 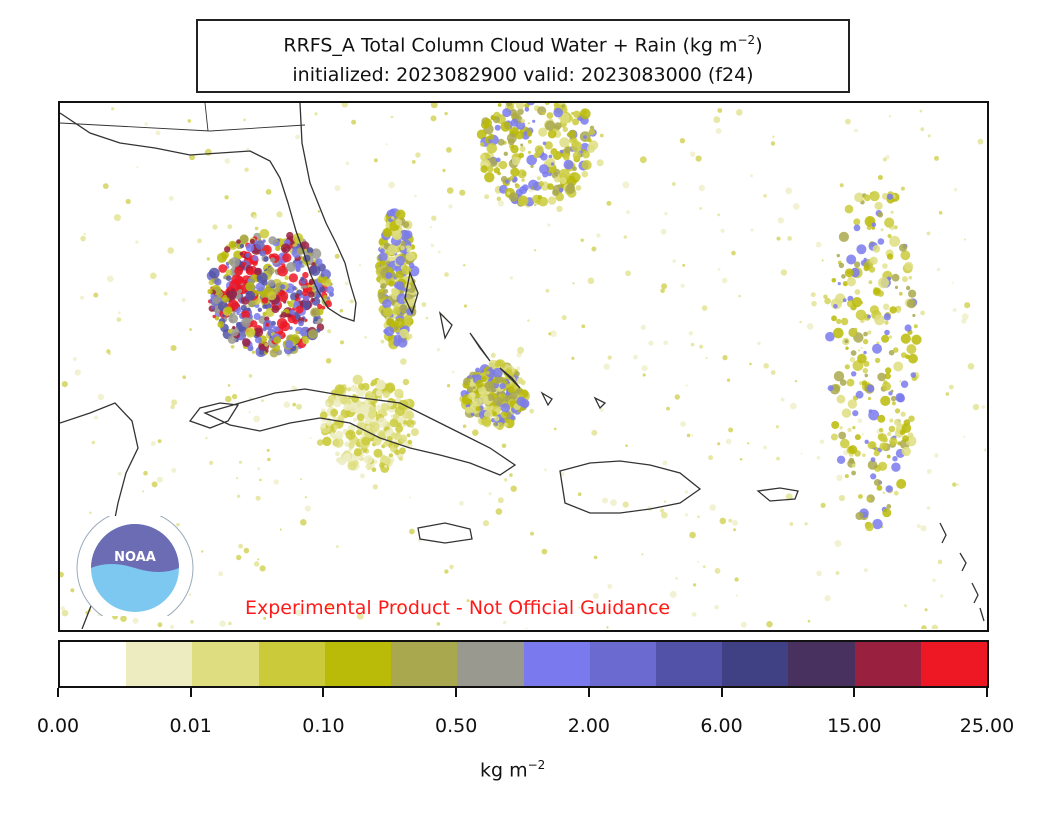 What do you see at coordinates (456, 726) in the screenshot?
I see `colorbar-tick-label: 0.50` at bounding box center [456, 726].